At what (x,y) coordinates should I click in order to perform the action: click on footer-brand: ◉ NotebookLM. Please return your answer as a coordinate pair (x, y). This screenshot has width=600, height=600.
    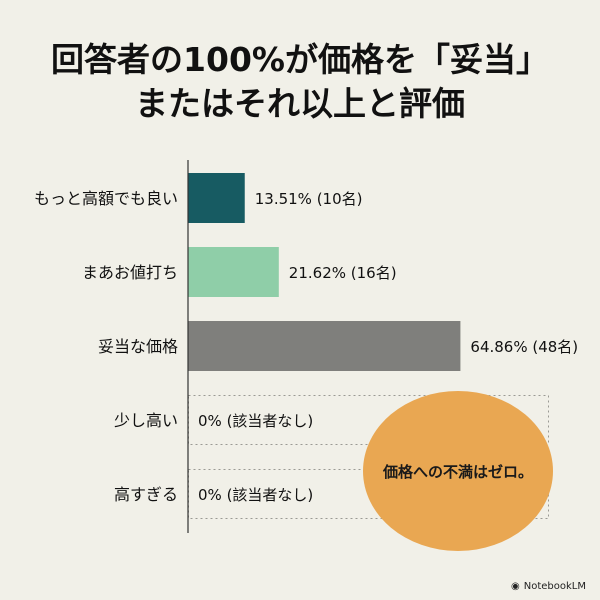
    Looking at the image, I should click on (548, 586).